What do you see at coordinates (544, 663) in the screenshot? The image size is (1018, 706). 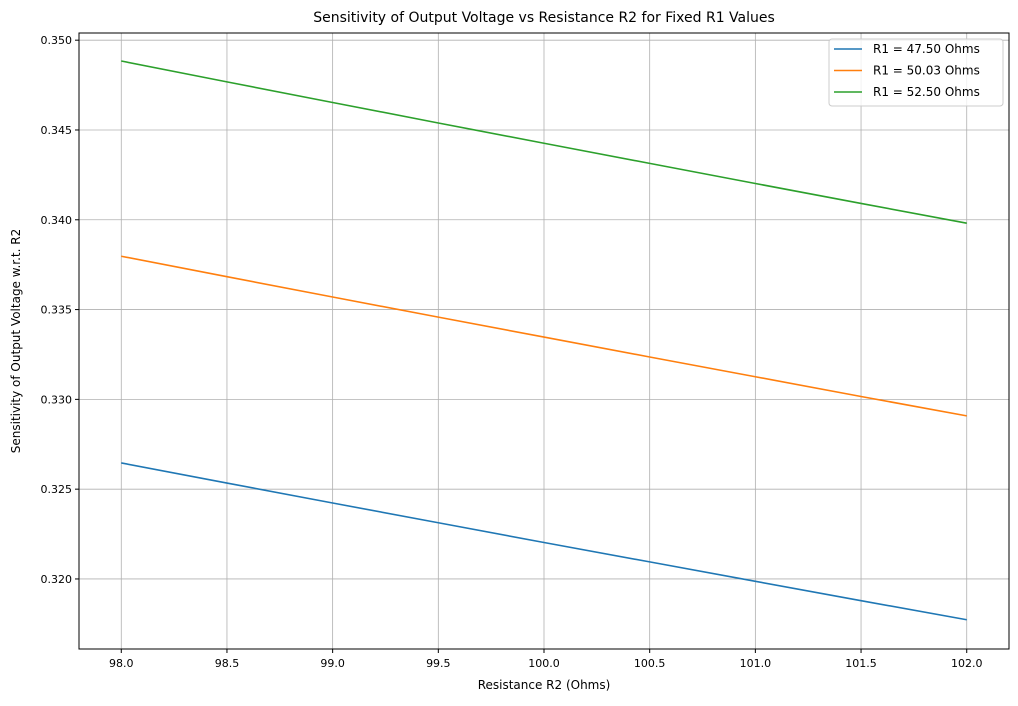 I see `x-tick-label: 100.0` at bounding box center [544, 663].